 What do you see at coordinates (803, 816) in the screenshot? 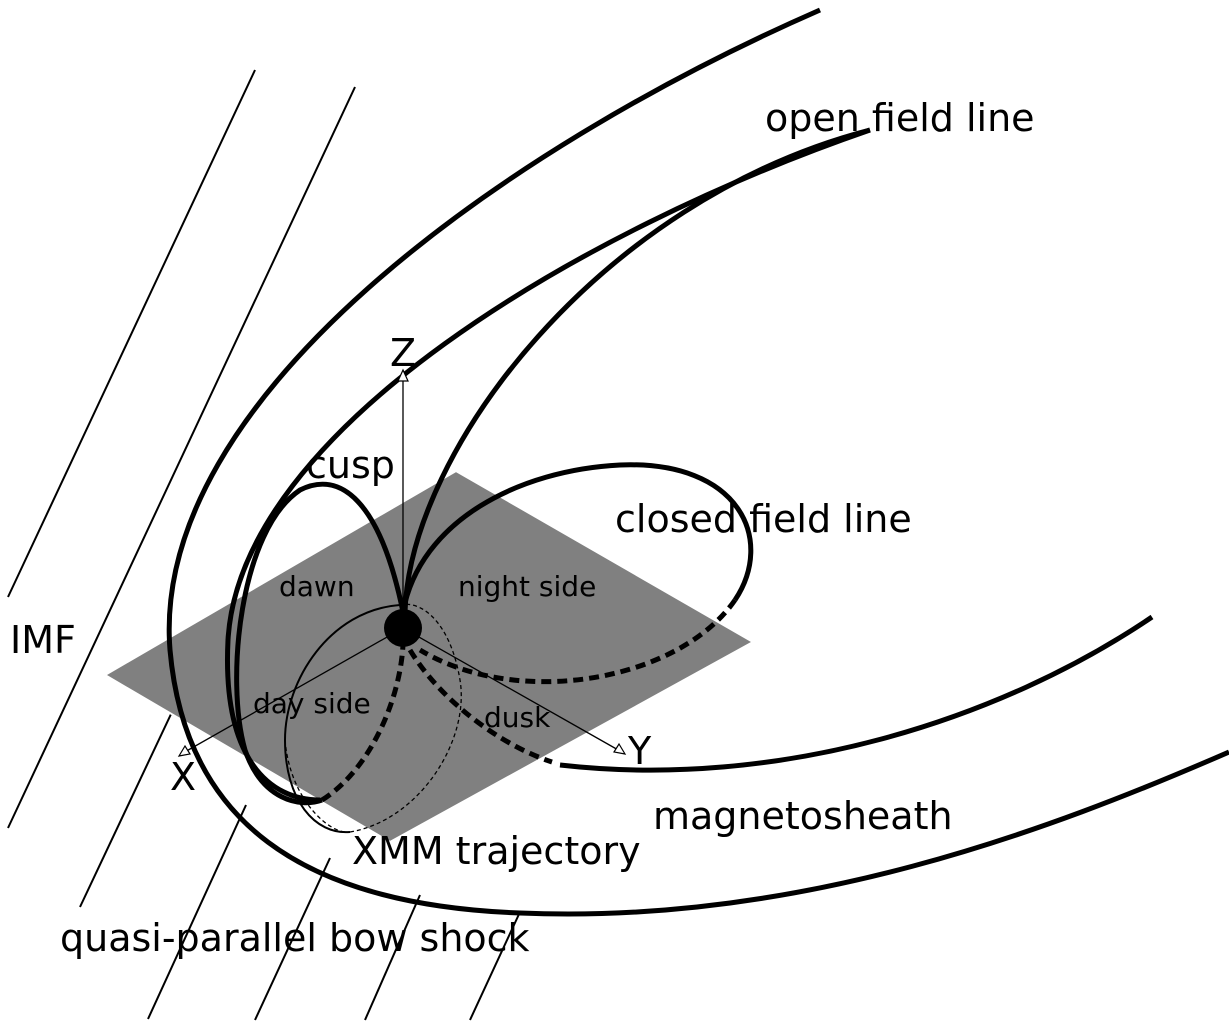
I see `label: magnetosheath` at bounding box center [803, 816].